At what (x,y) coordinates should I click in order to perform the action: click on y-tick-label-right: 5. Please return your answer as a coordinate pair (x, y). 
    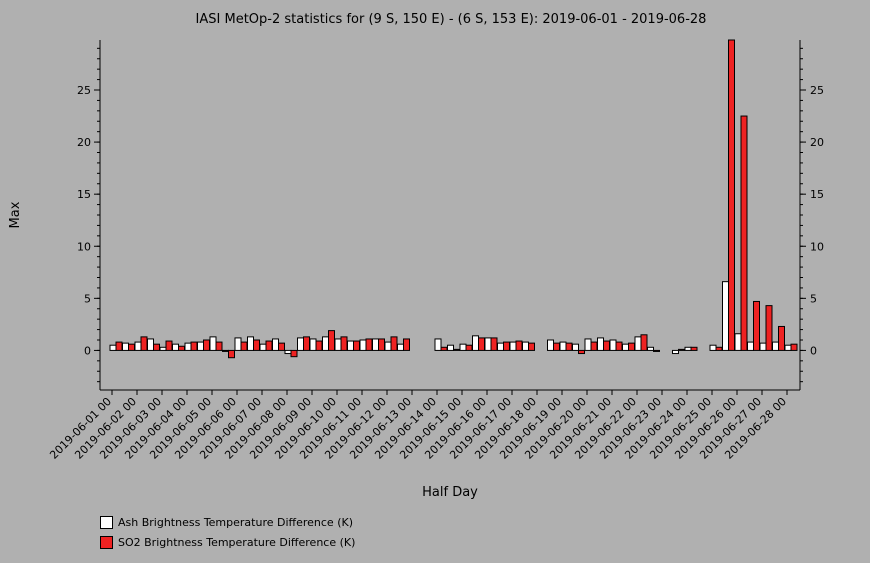
    Looking at the image, I should click on (813, 298).